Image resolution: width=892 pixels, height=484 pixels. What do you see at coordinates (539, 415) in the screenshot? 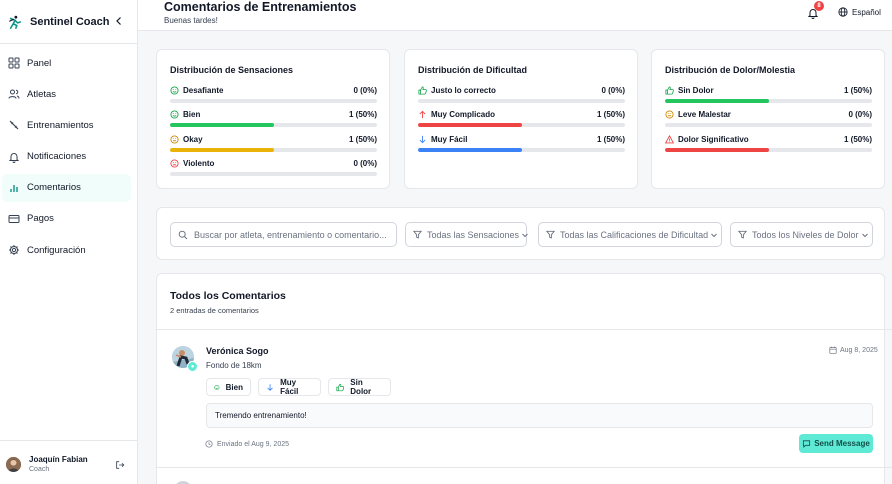
I see `comment-text: Tremendo entrenamiento!` at bounding box center [539, 415].